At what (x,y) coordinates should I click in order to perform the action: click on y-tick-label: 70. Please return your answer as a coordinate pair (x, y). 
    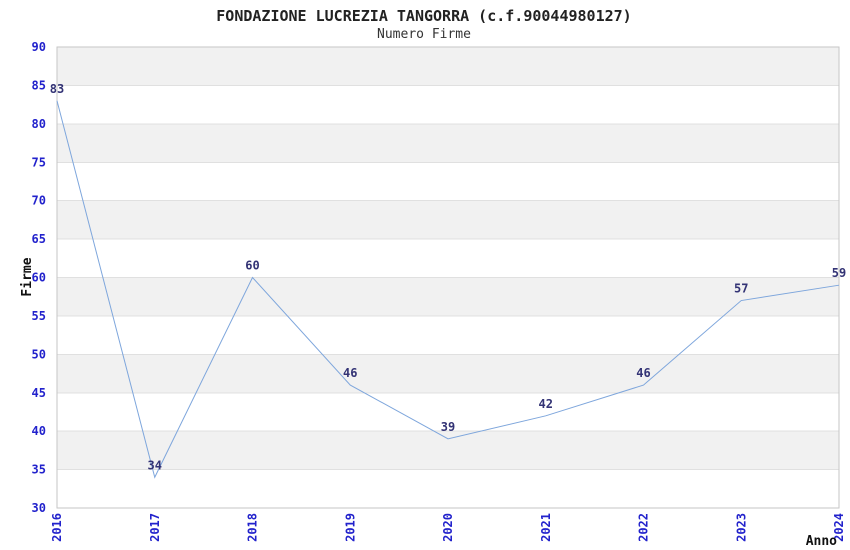
    Looking at the image, I should click on (39, 201).